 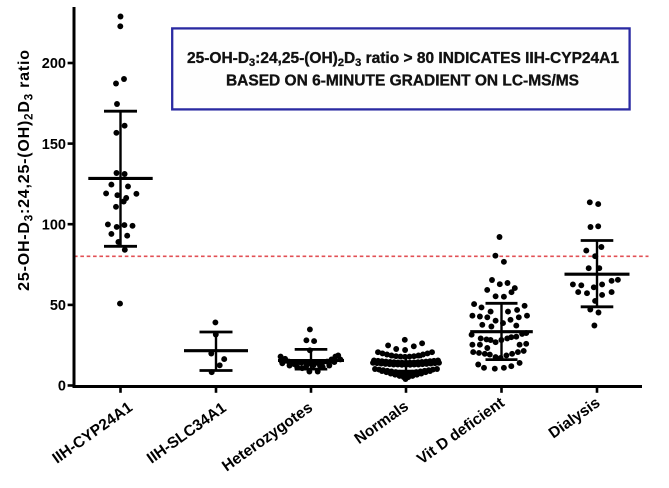 I want to click on svg-text: 100, so click(x=54, y=225).